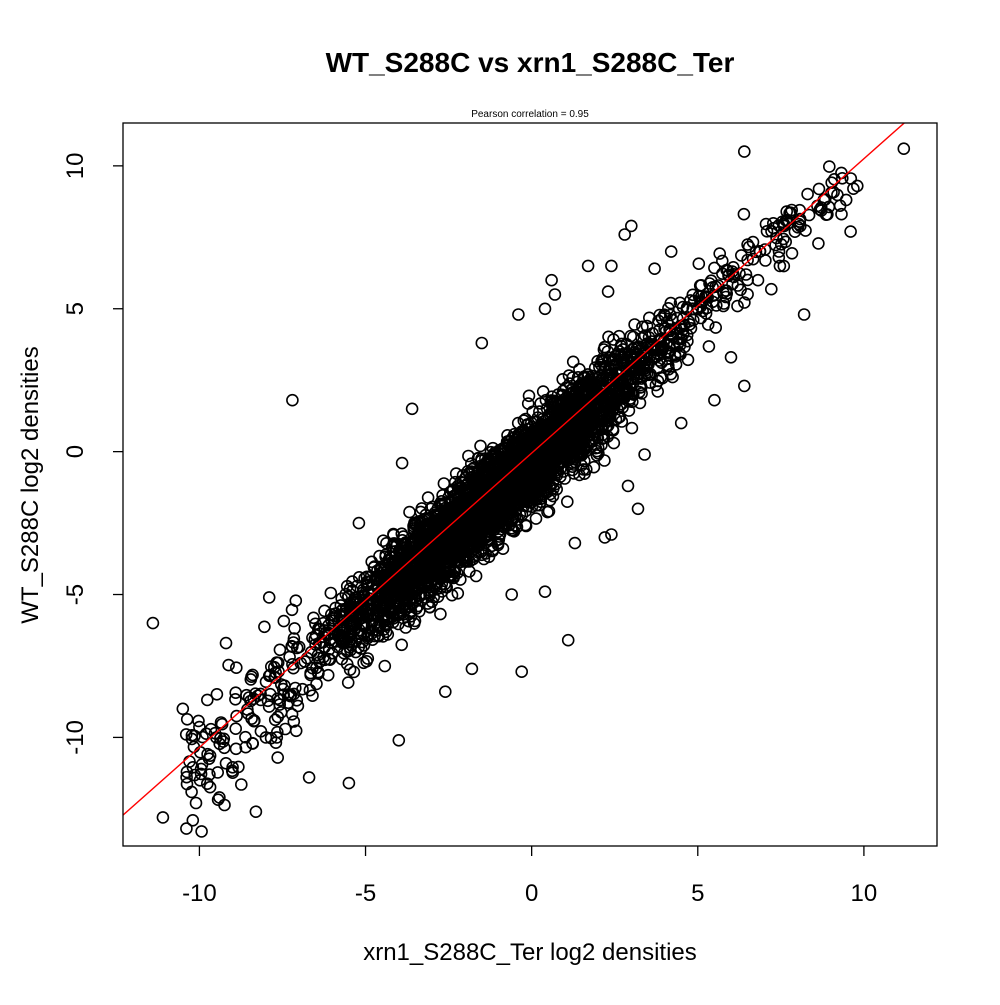 This screenshot has width=1000, height=1005. What do you see at coordinates (199, 893) in the screenshot?
I see `x-tick-label: -10` at bounding box center [199, 893].